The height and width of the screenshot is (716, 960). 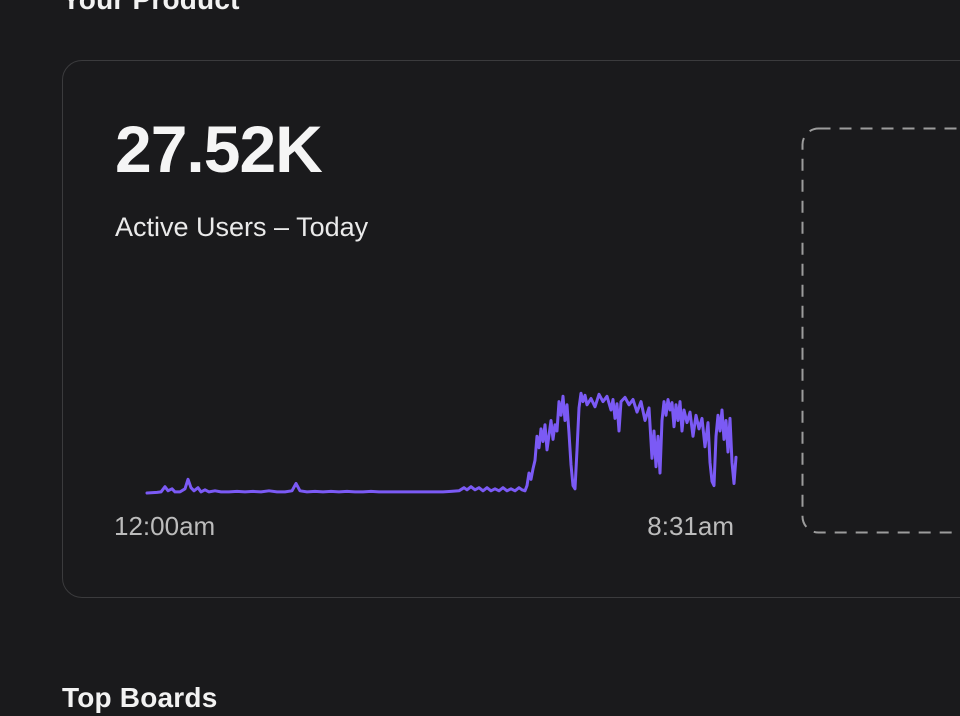 I want to click on section-title-your-product: Your Product, so click(x=151, y=8).